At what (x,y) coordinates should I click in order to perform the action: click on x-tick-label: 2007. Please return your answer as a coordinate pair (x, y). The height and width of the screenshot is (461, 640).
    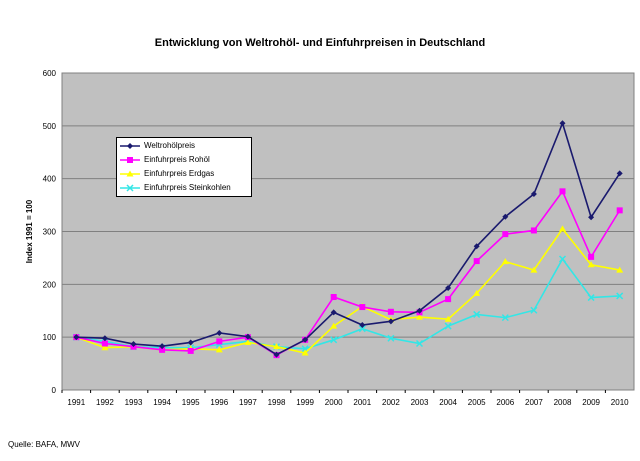
    Looking at the image, I should click on (534, 402).